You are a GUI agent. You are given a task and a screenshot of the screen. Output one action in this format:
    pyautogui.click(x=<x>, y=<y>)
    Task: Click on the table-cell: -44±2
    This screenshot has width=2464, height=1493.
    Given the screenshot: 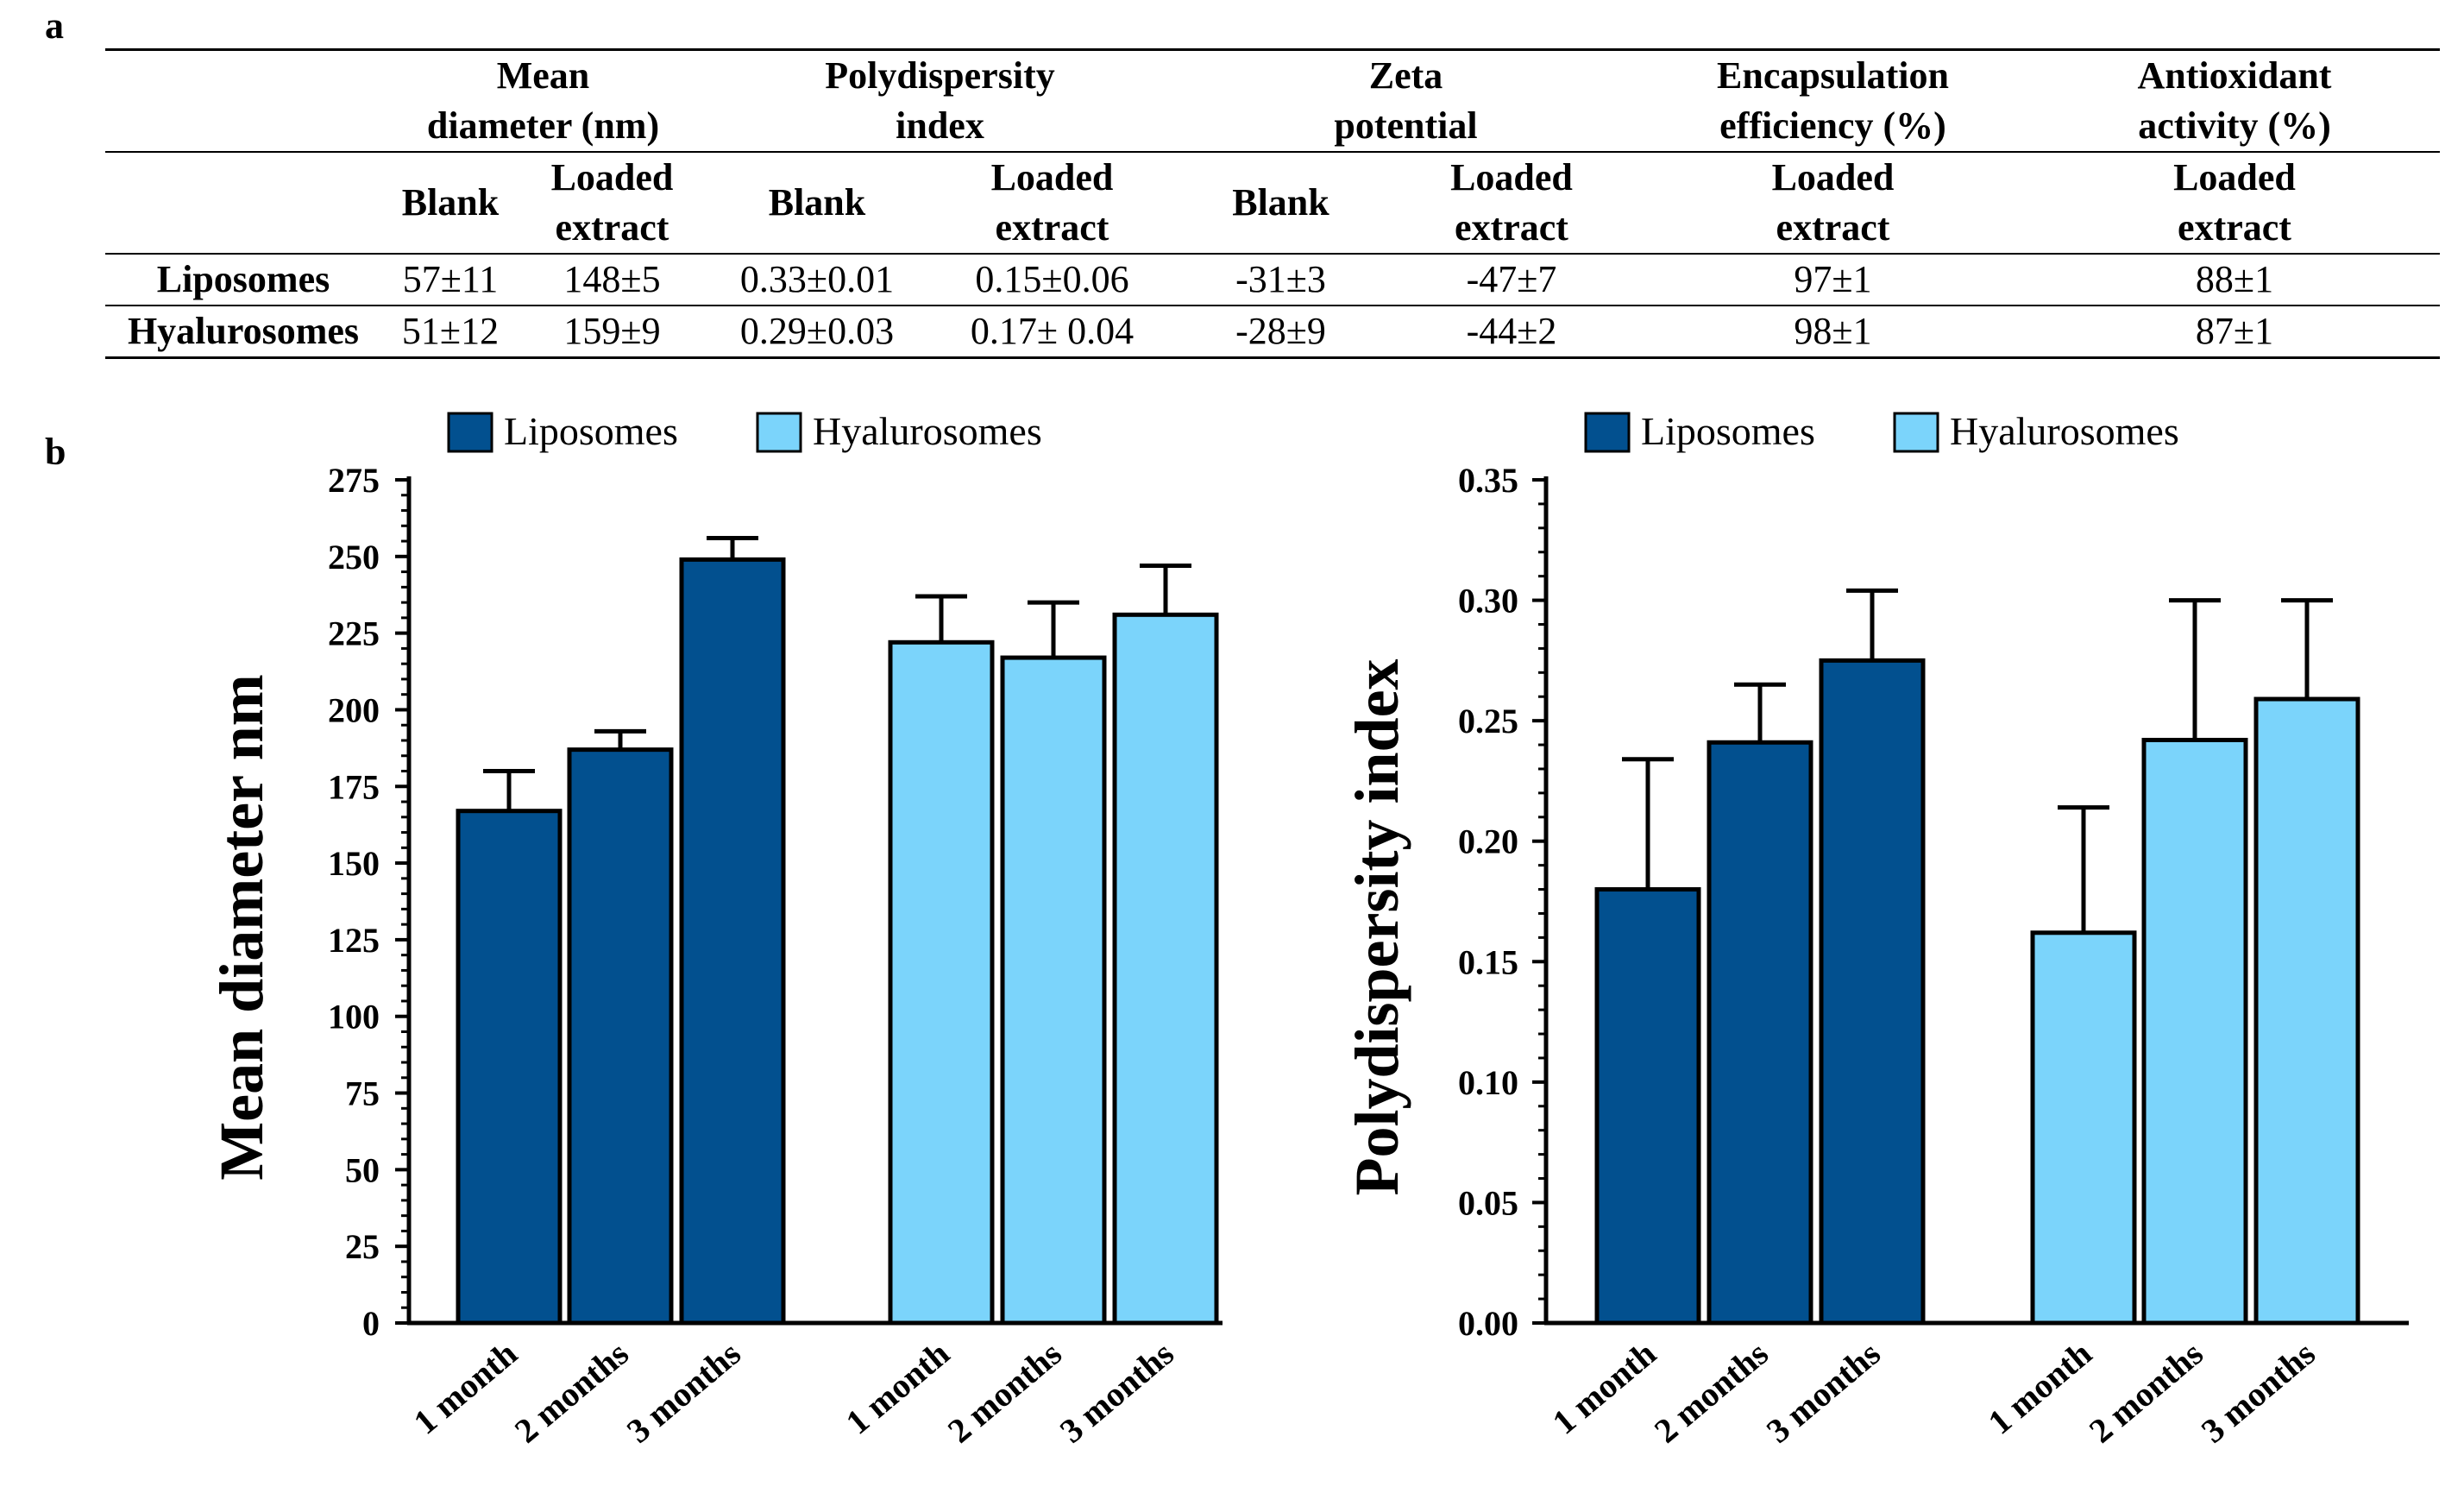 What is the action you would take?
    pyautogui.click(x=1512, y=333)
    